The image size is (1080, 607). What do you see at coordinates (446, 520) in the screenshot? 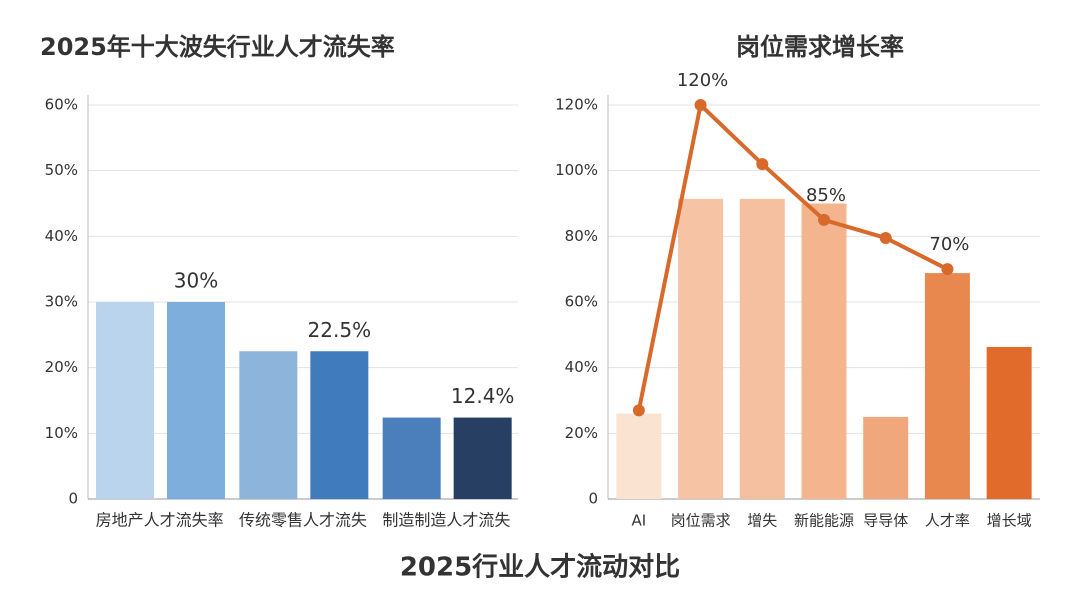
I see `x-tick-label: 制造制造人才流失` at bounding box center [446, 520].